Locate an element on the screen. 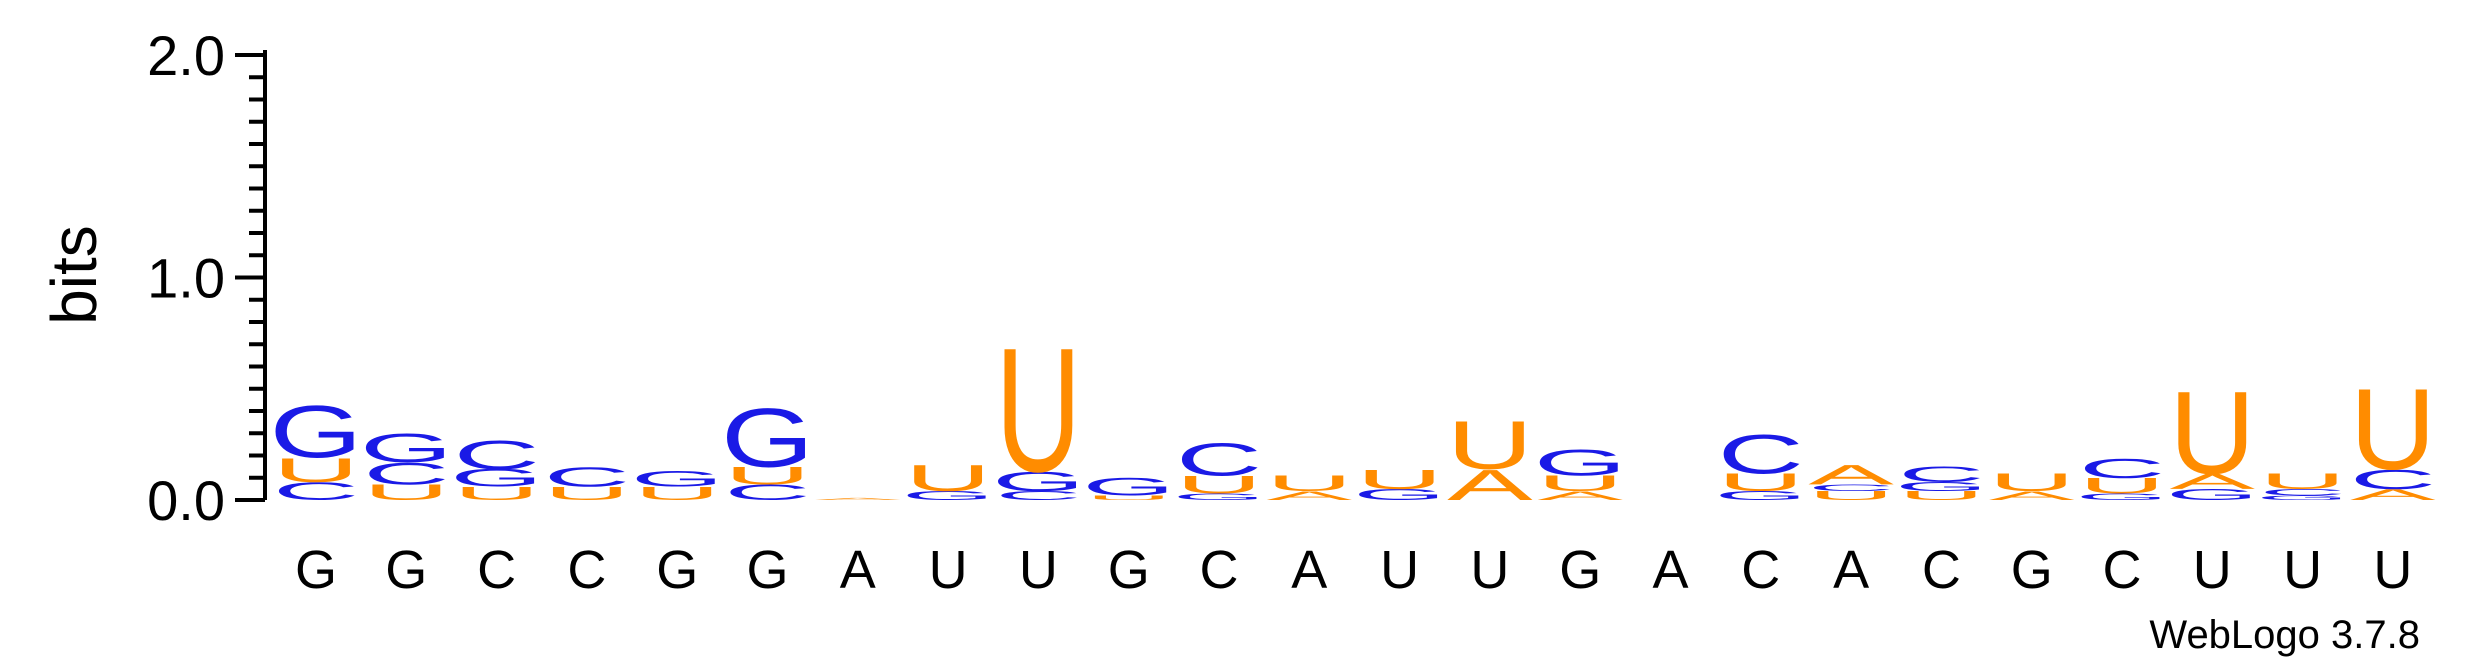 The image size is (2475, 667). y-tick-label: 1.0 is located at coordinates (186, 278).